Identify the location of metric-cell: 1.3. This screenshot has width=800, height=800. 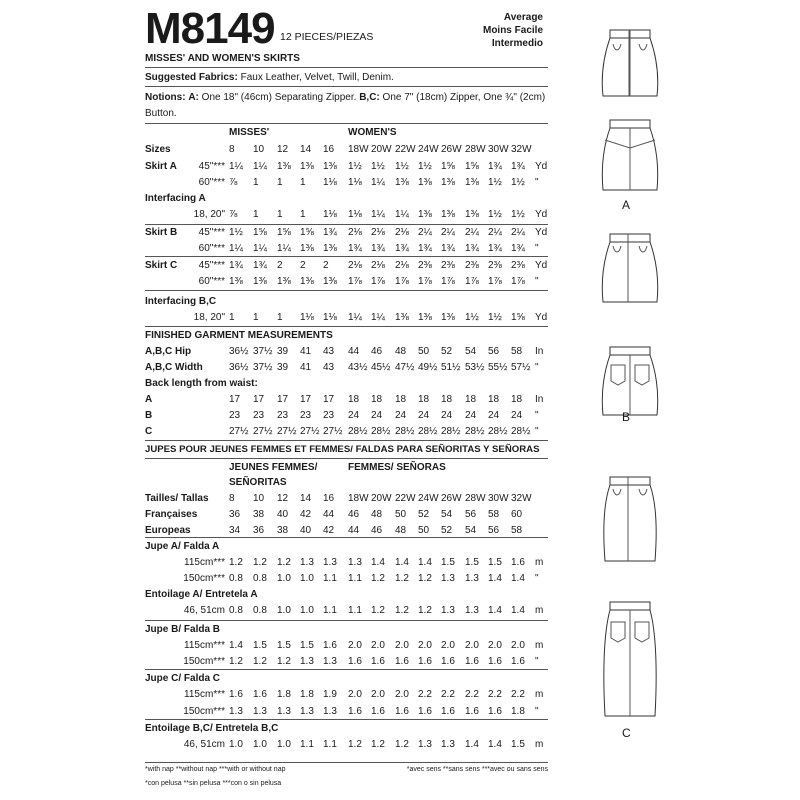
(425, 744).